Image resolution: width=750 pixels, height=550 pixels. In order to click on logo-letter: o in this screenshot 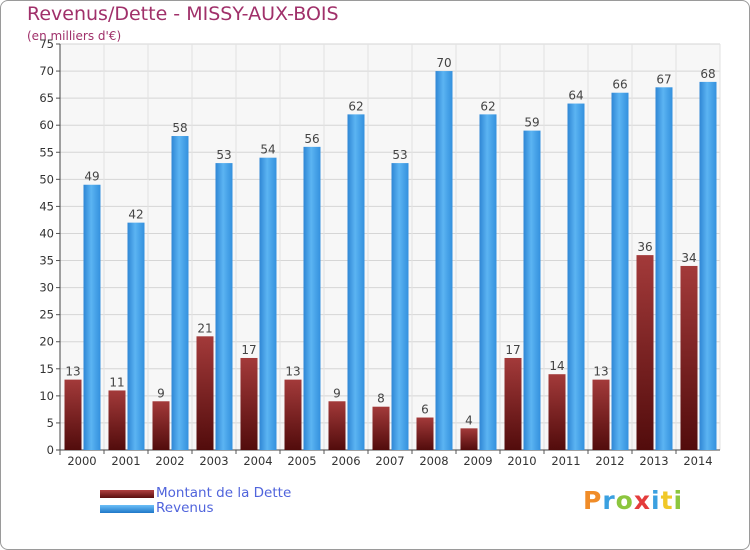, I will do `click(624, 500)`.